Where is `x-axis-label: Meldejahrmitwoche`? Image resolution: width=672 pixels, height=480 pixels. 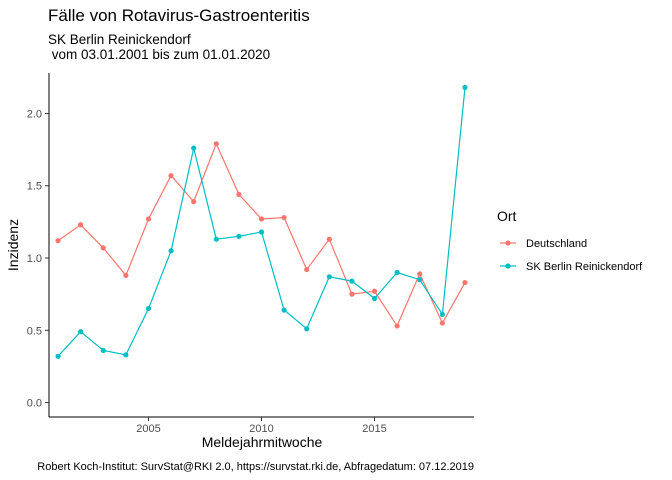
x-axis-label: Meldejahrmitwoche is located at coordinates (262, 442).